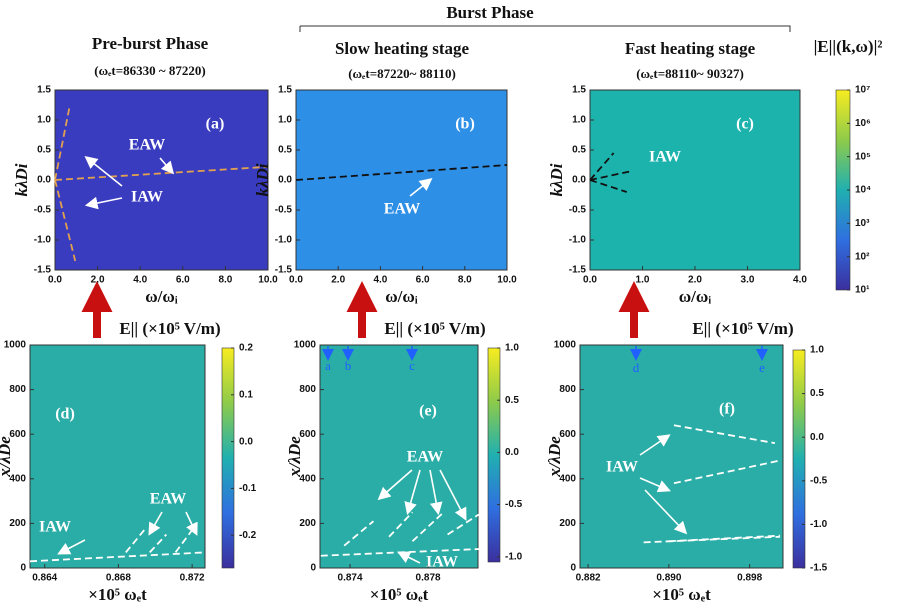  I want to click on panel-label: (b), so click(465, 124).